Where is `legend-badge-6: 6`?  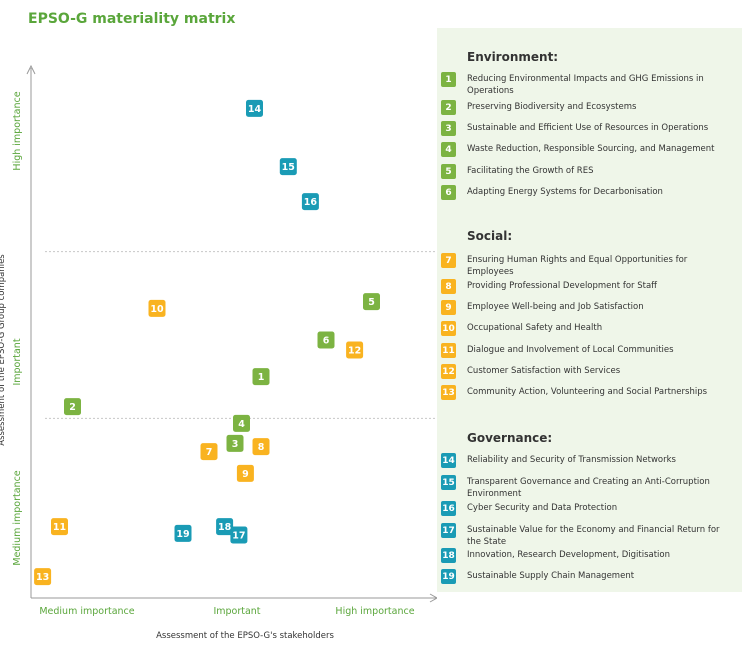
legend-badge-6: 6 is located at coordinates (448, 192).